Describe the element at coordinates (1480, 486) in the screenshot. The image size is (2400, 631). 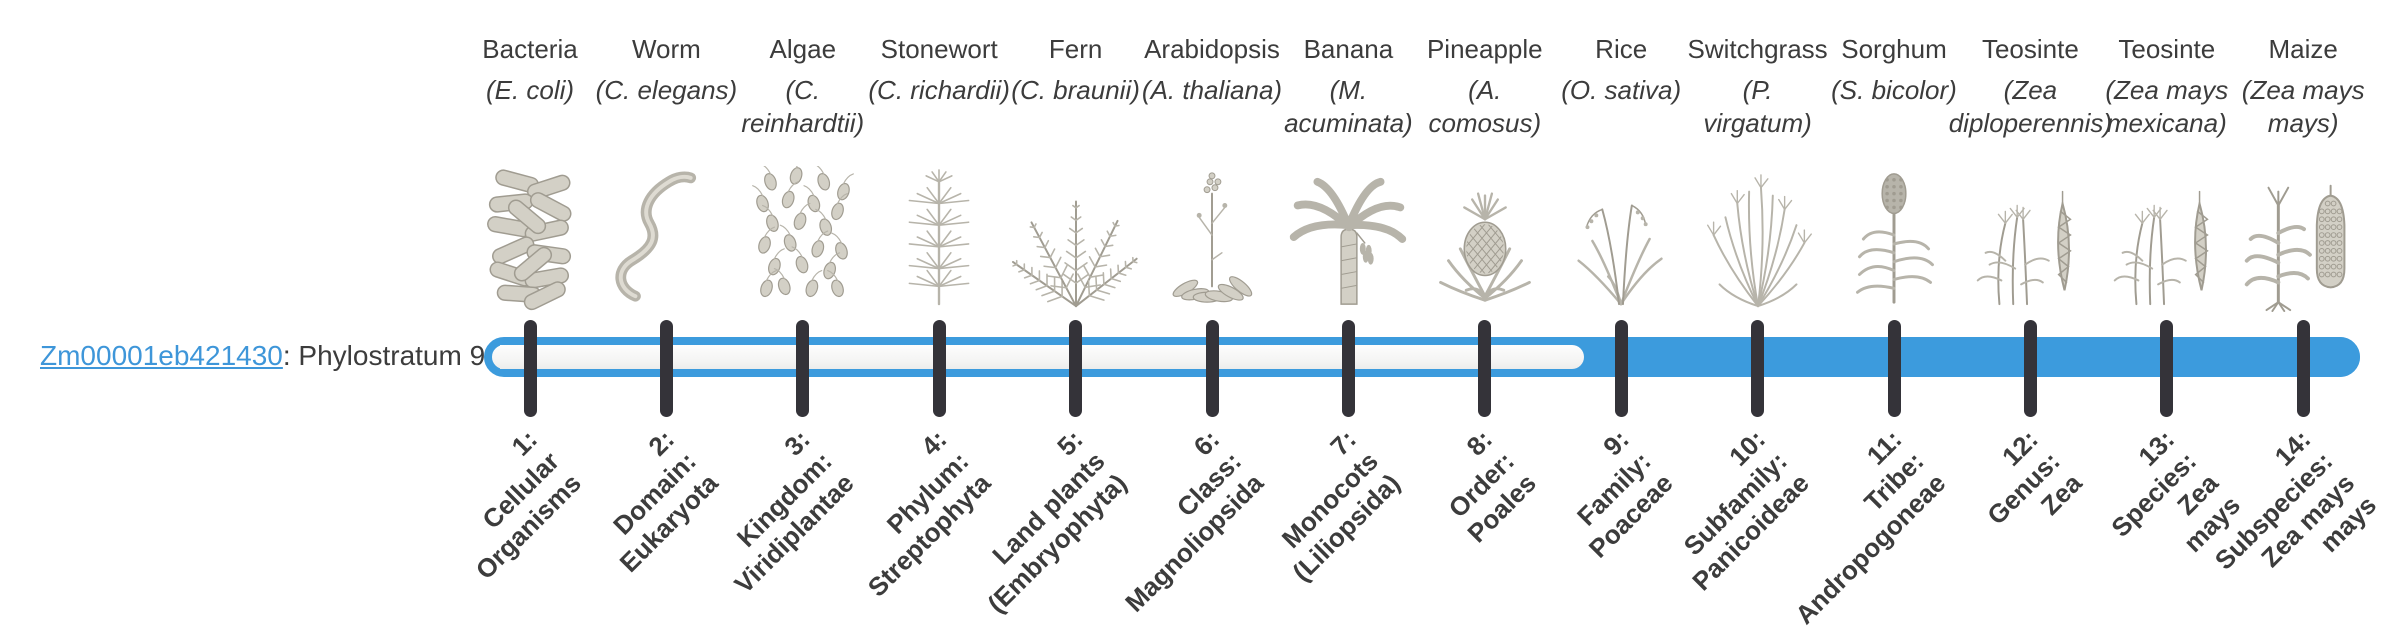
I see `stratum-label: 8: Order: Poales` at that location.